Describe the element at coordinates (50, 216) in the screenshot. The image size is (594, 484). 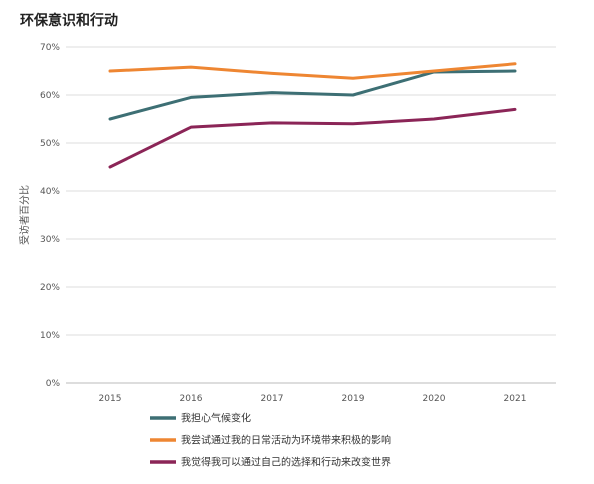
I see `y-axis-ticks: 0% 10% 20% 30% 40% 50% 60% 70%` at that location.